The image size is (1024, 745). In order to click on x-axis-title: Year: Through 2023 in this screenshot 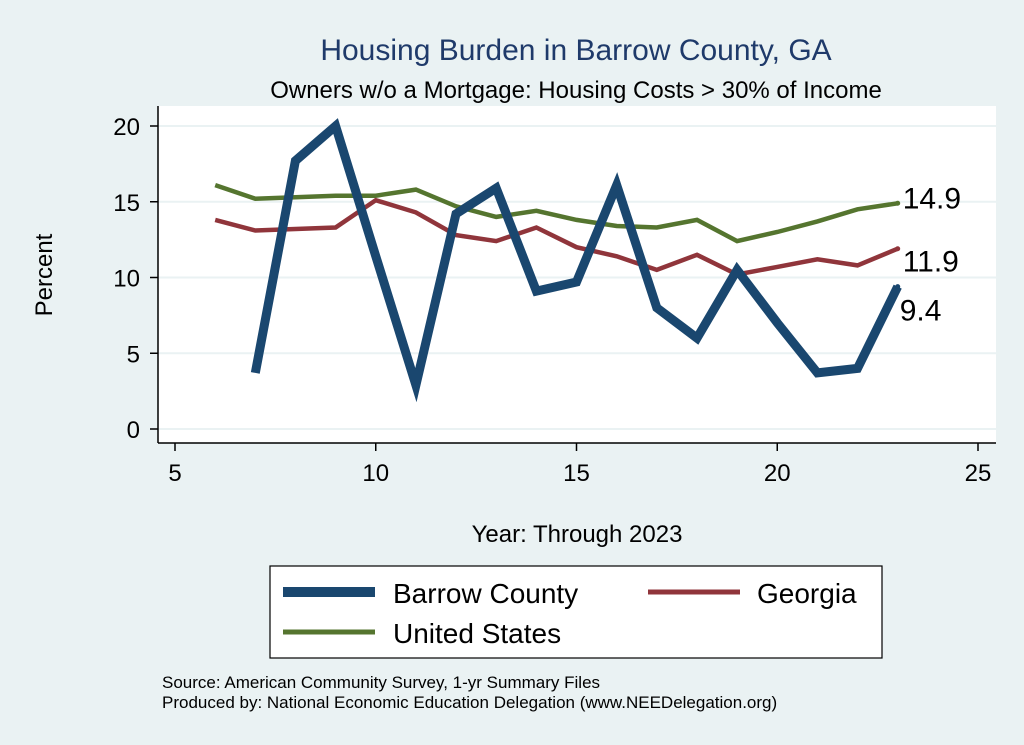, I will do `click(577, 534)`.